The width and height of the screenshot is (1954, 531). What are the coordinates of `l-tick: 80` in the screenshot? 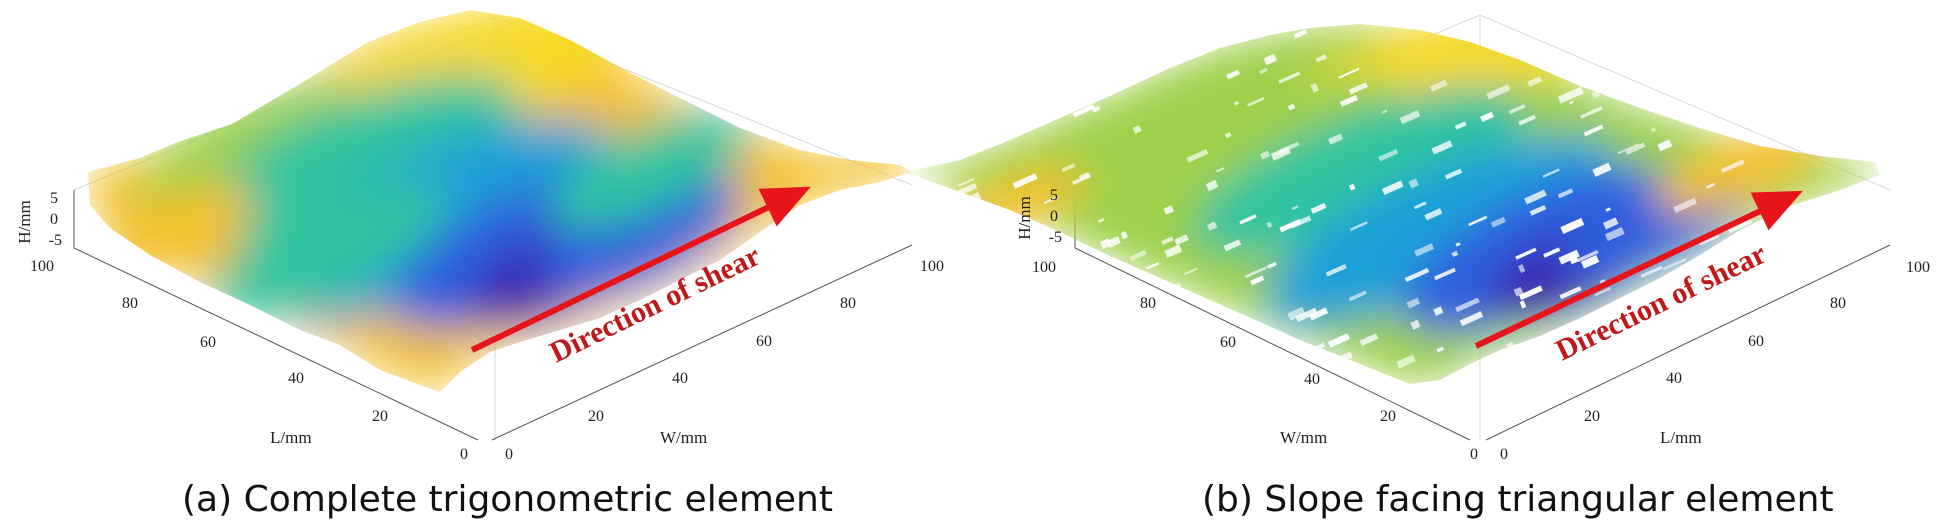 It's located at (1838, 303).